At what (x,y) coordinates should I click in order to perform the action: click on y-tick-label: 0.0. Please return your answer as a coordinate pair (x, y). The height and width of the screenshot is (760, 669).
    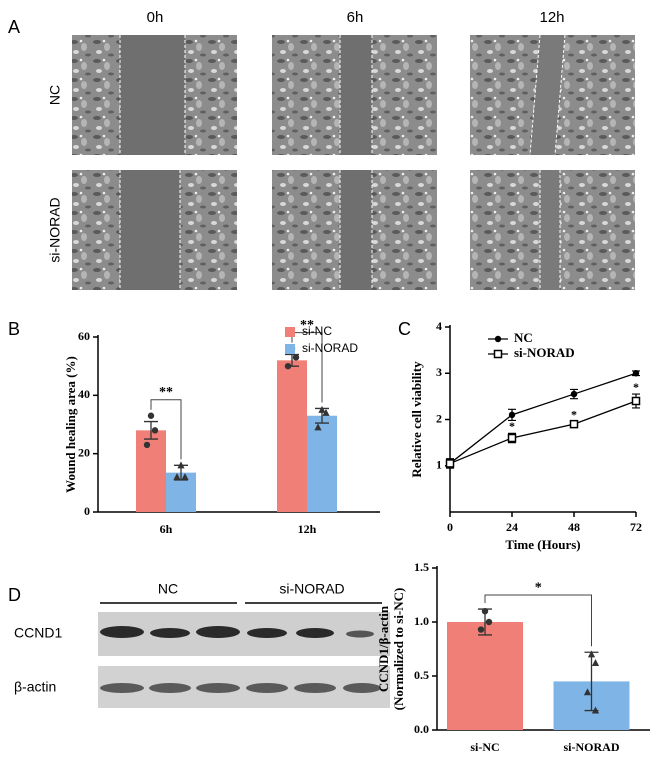
    Looking at the image, I should click on (421, 729).